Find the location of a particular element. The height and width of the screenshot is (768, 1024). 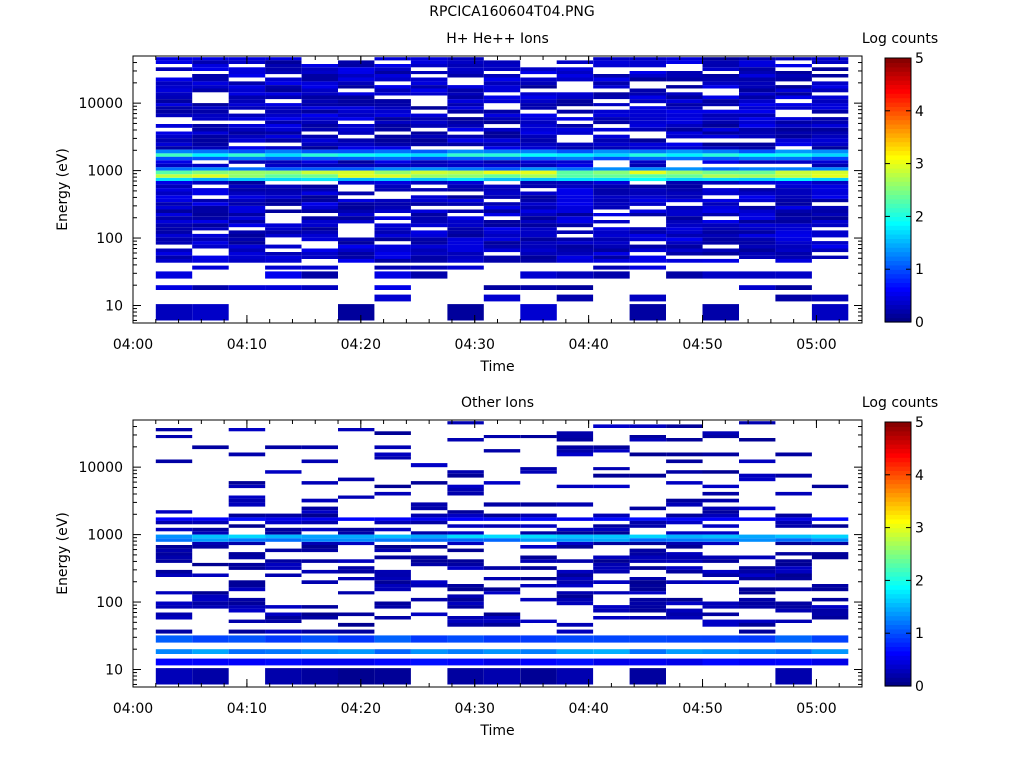

colorbar-label: Log counts is located at coordinates (900, 39).